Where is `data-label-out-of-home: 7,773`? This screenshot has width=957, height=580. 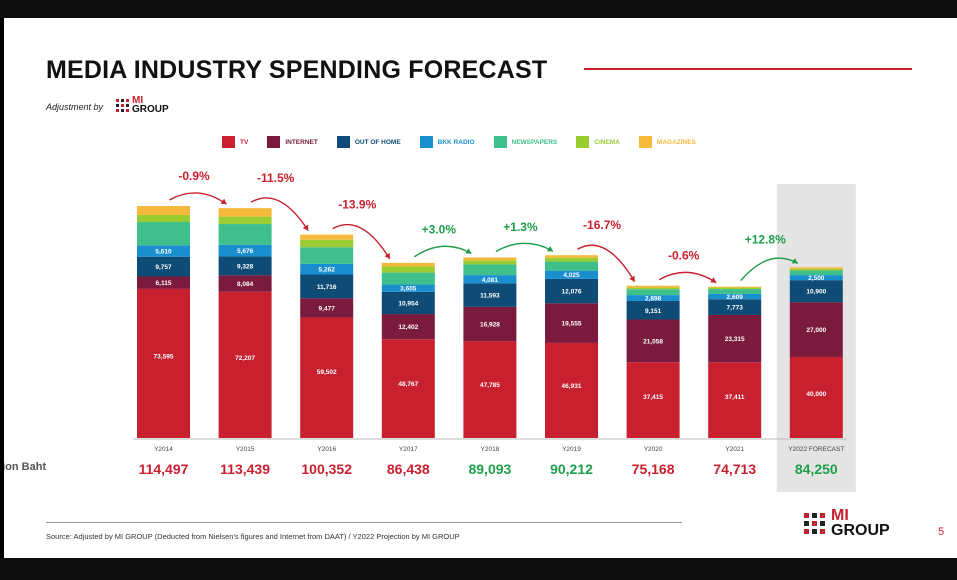
data-label-out-of-home: 7,773 is located at coordinates (735, 308).